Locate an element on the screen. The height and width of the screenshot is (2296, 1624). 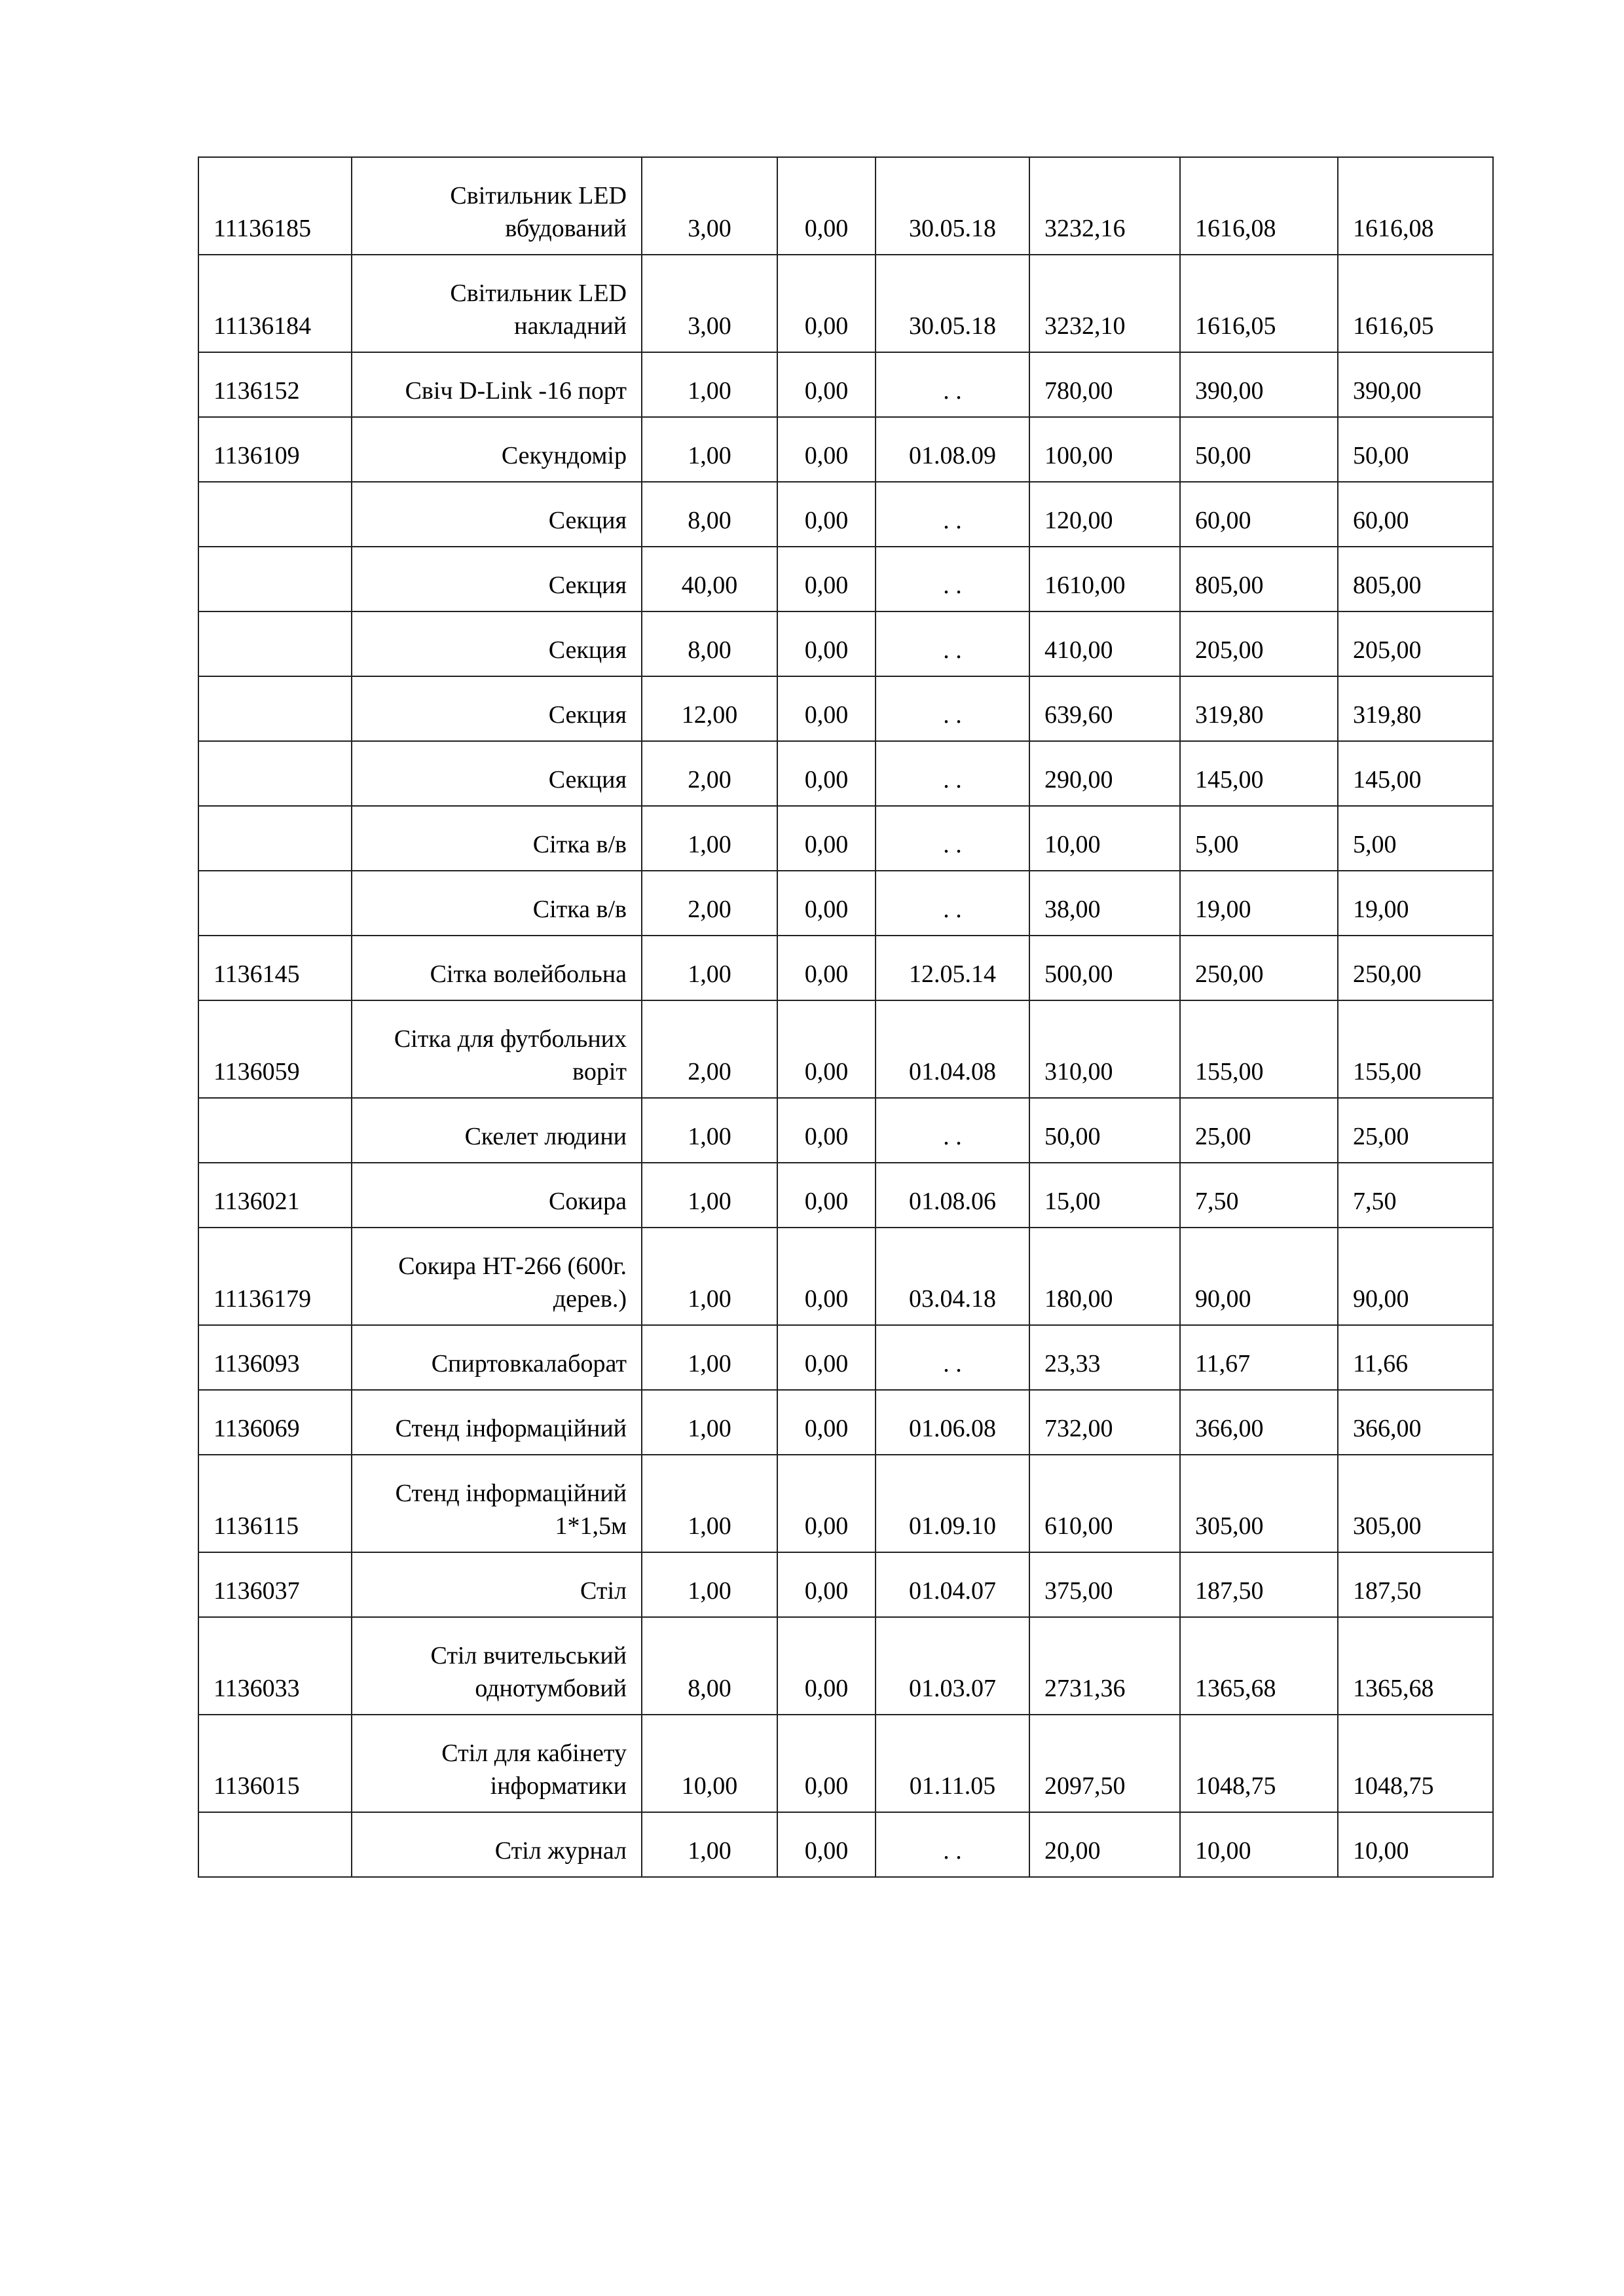
amount-a-cell: 60,00 is located at coordinates (1258, 514).